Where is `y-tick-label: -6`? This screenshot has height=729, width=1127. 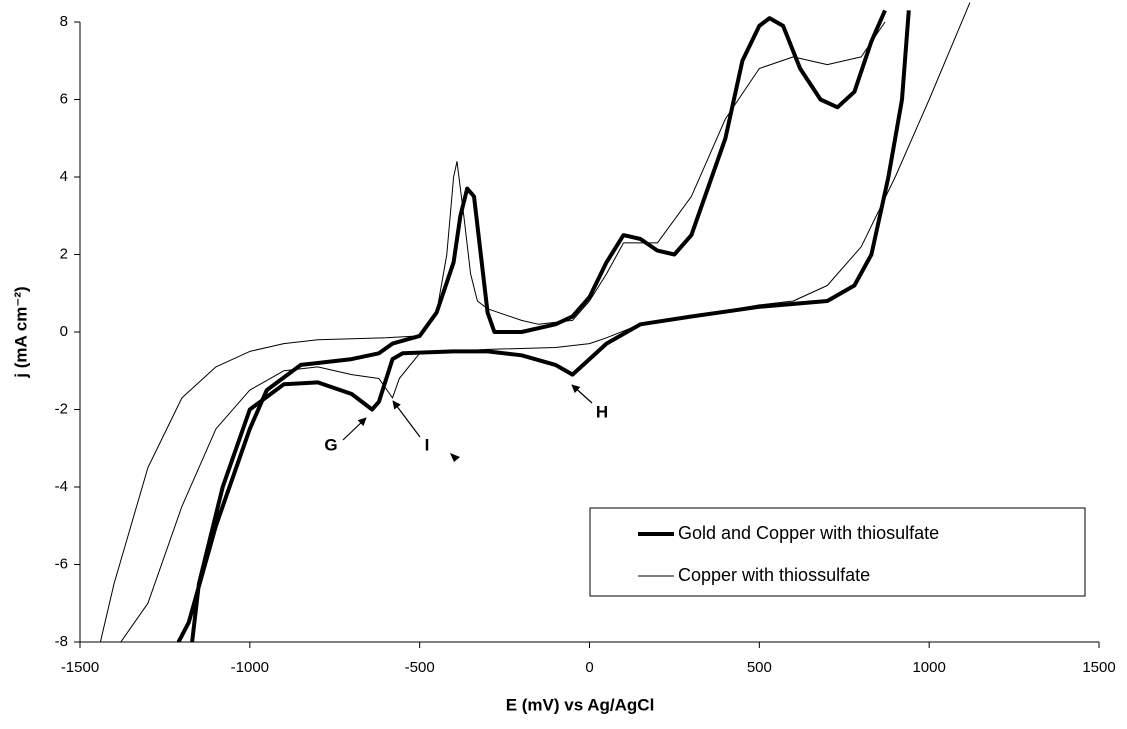 y-tick-label: -6 is located at coordinates (61, 563).